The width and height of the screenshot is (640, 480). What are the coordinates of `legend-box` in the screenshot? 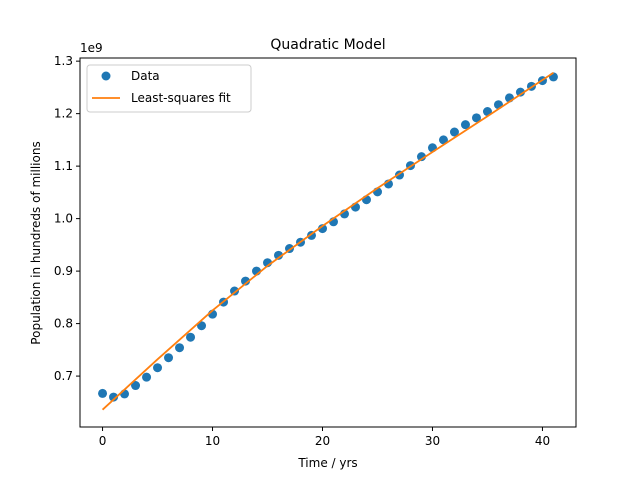 It's located at (169, 88).